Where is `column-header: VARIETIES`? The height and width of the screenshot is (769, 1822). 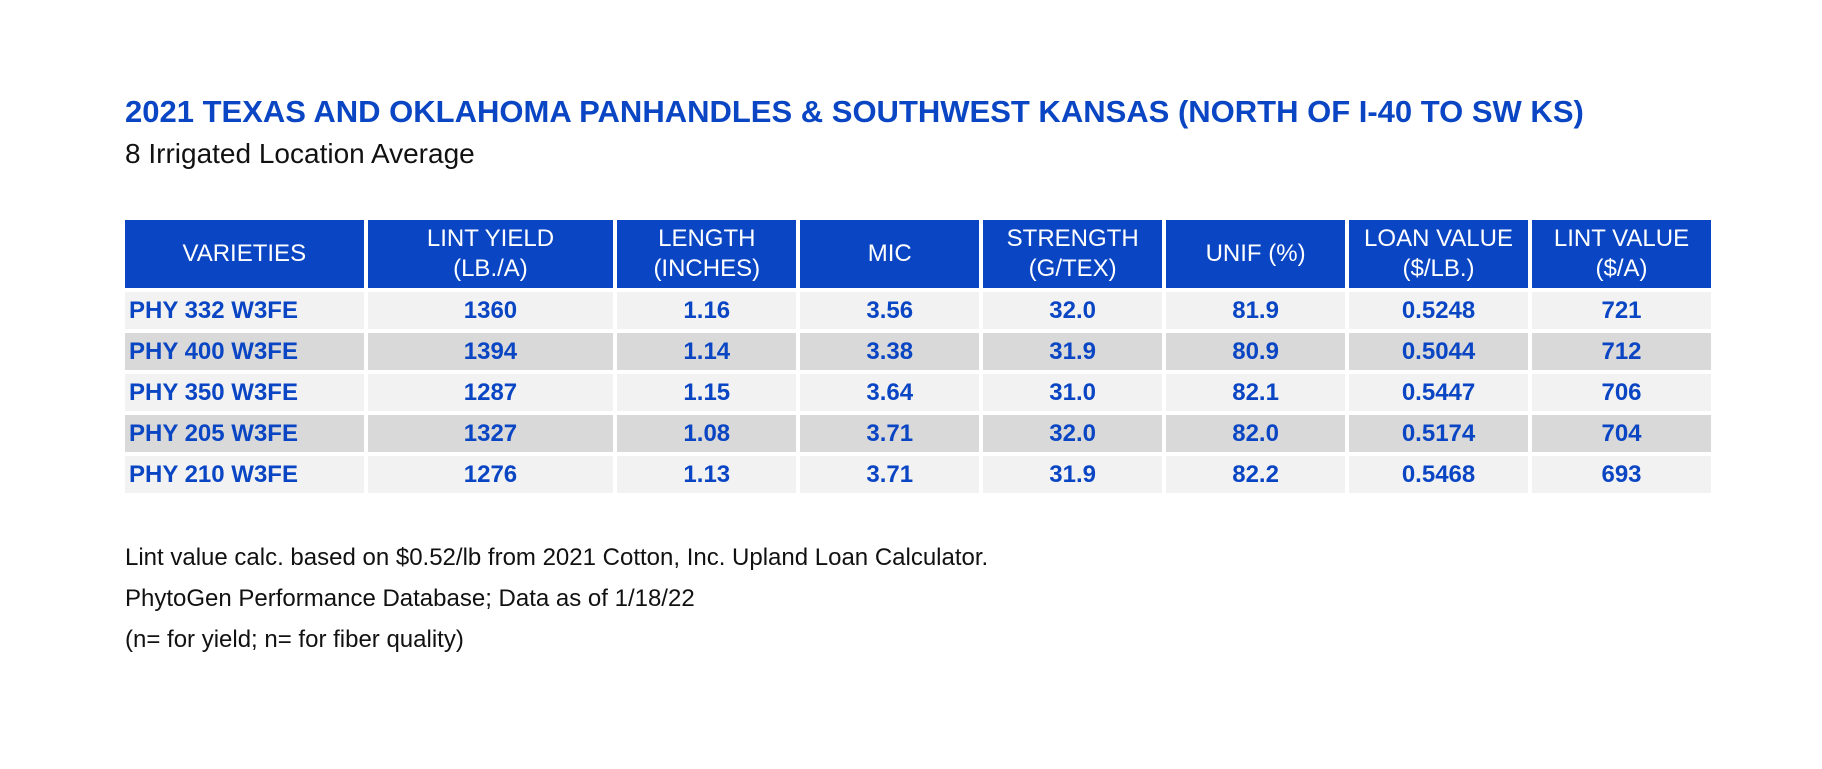
column-header: VARIETIES is located at coordinates (244, 254).